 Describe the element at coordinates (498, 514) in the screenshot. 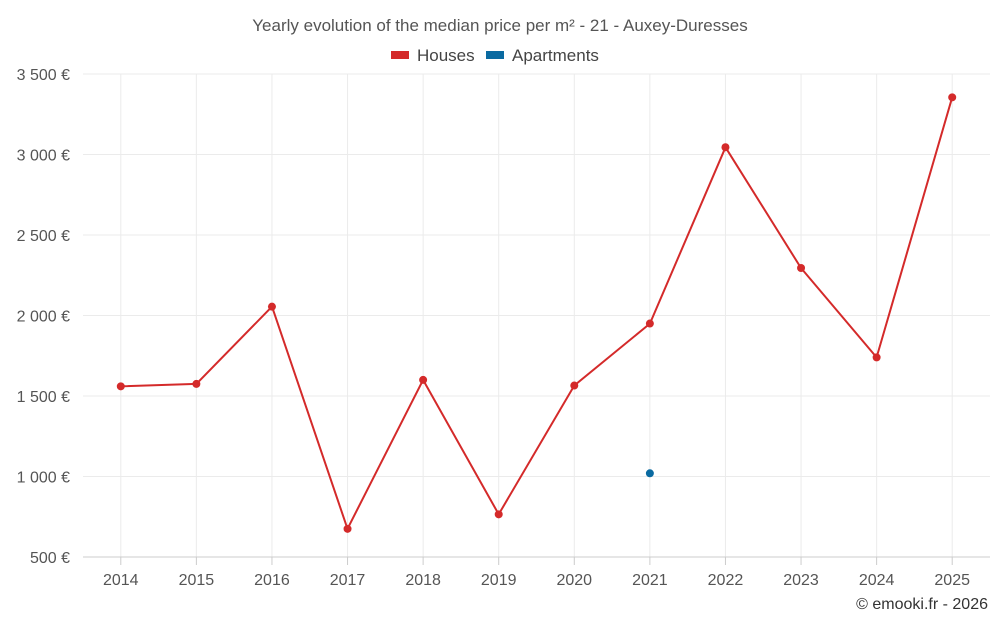

I see `data-point-houses-2019` at that location.